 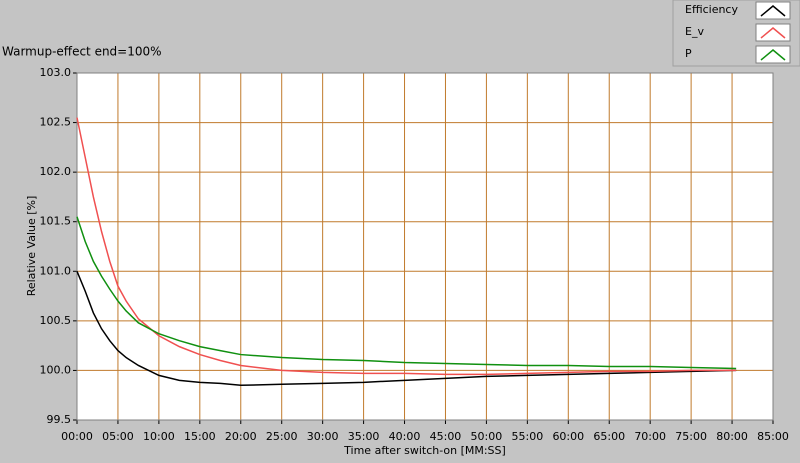 What do you see at coordinates (773, 436) in the screenshot?
I see `x-tick-label: 85:00` at bounding box center [773, 436].